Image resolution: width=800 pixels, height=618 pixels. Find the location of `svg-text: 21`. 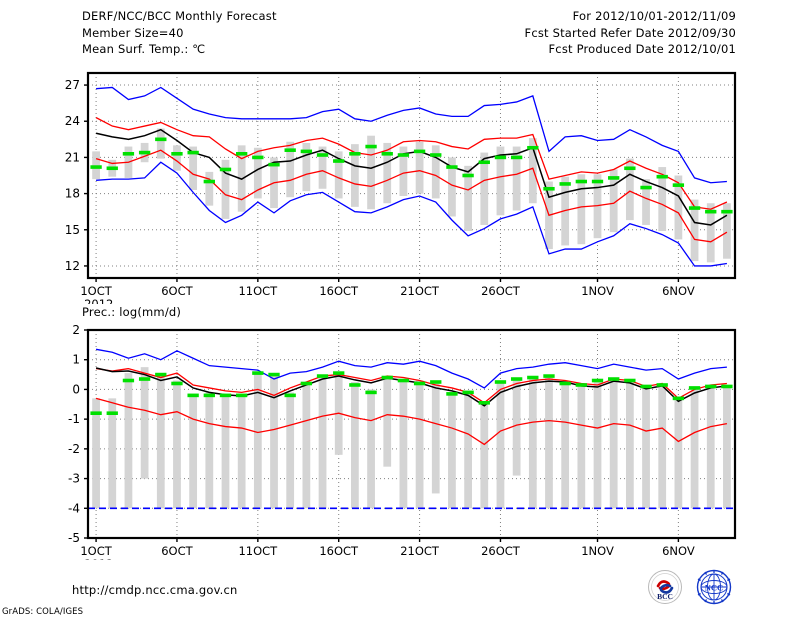

svg-text: 21 is located at coordinates (72, 157).